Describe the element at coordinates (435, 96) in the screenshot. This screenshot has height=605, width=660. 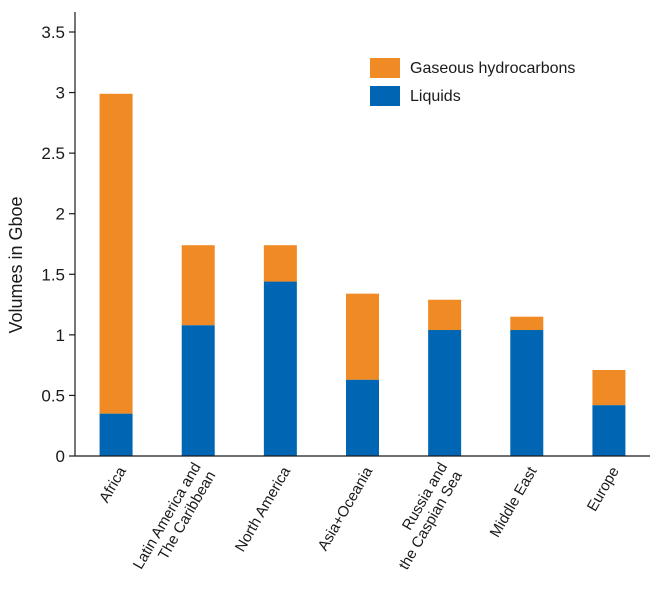
I see `legend-label: Liquids` at that location.